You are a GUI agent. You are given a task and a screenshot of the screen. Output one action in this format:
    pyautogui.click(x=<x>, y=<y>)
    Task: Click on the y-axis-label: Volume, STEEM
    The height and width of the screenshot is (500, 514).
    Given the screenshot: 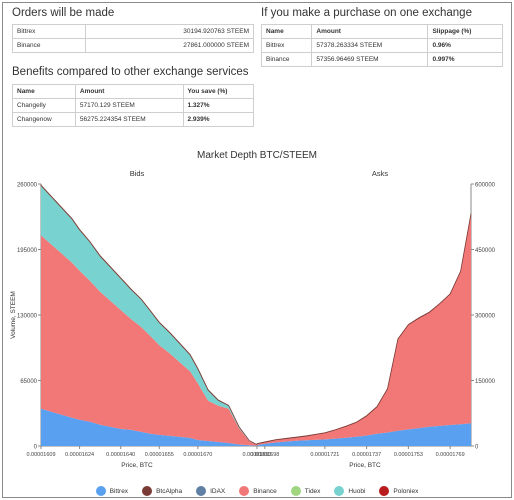 What is the action you would take?
    pyautogui.click(x=13, y=315)
    